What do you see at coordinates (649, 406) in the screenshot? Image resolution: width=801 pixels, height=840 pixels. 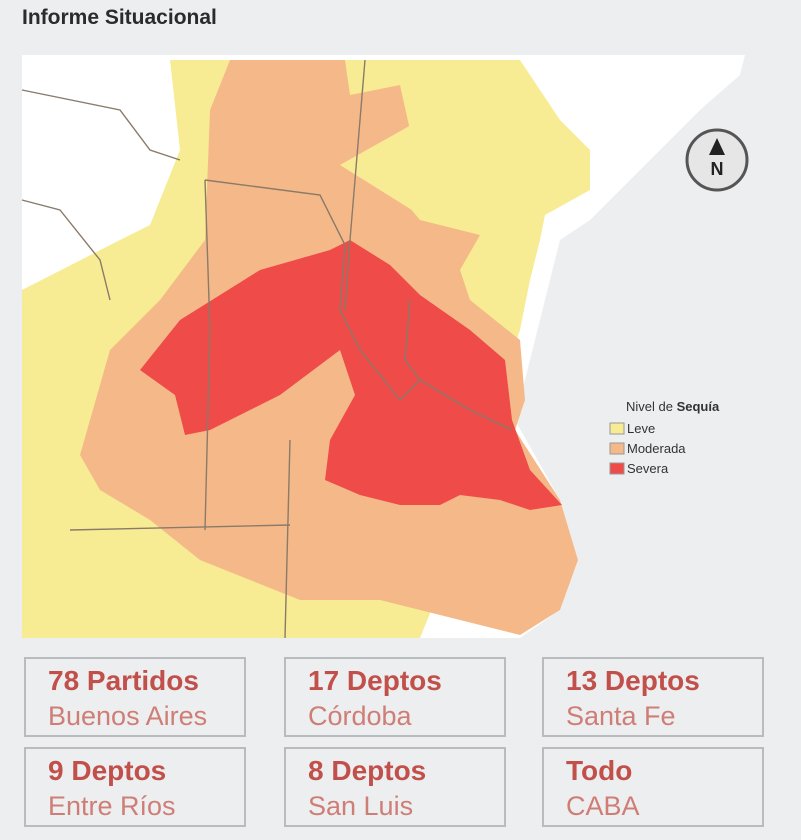 I see `legend-title-text: Nivel de` at bounding box center [649, 406].